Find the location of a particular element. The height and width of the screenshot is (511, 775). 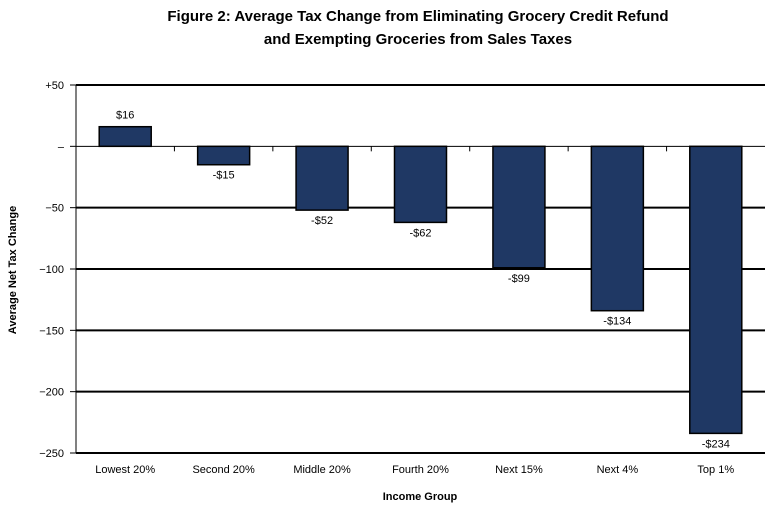

y-axis-label: Average Net Tax Change is located at coordinates (13, 270).